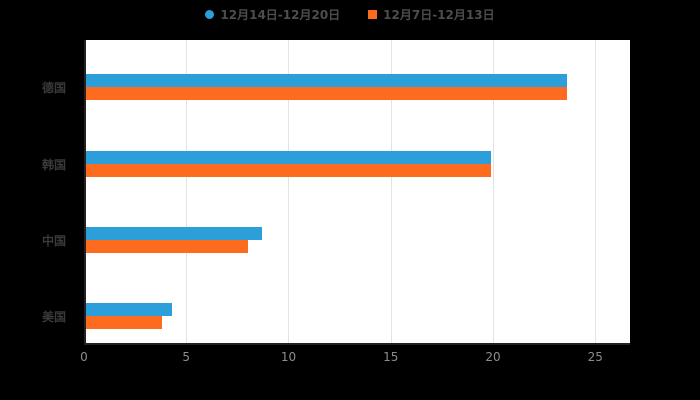  Describe the element at coordinates (210, 14) in the screenshot. I see `legend-circle-marker-icon` at that location.